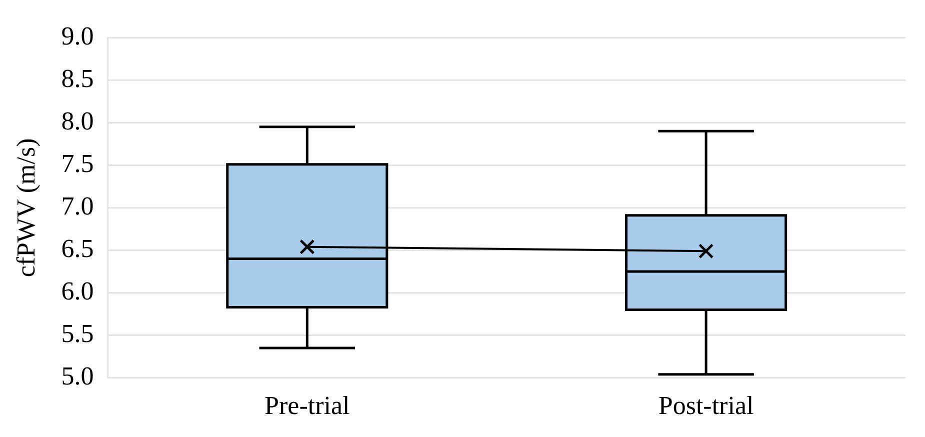 This screenshot has height=437, width=925. Describe the element at coordinates (77, 291) in the screenshot. I see `y-tick-label: 6.0` at that location.